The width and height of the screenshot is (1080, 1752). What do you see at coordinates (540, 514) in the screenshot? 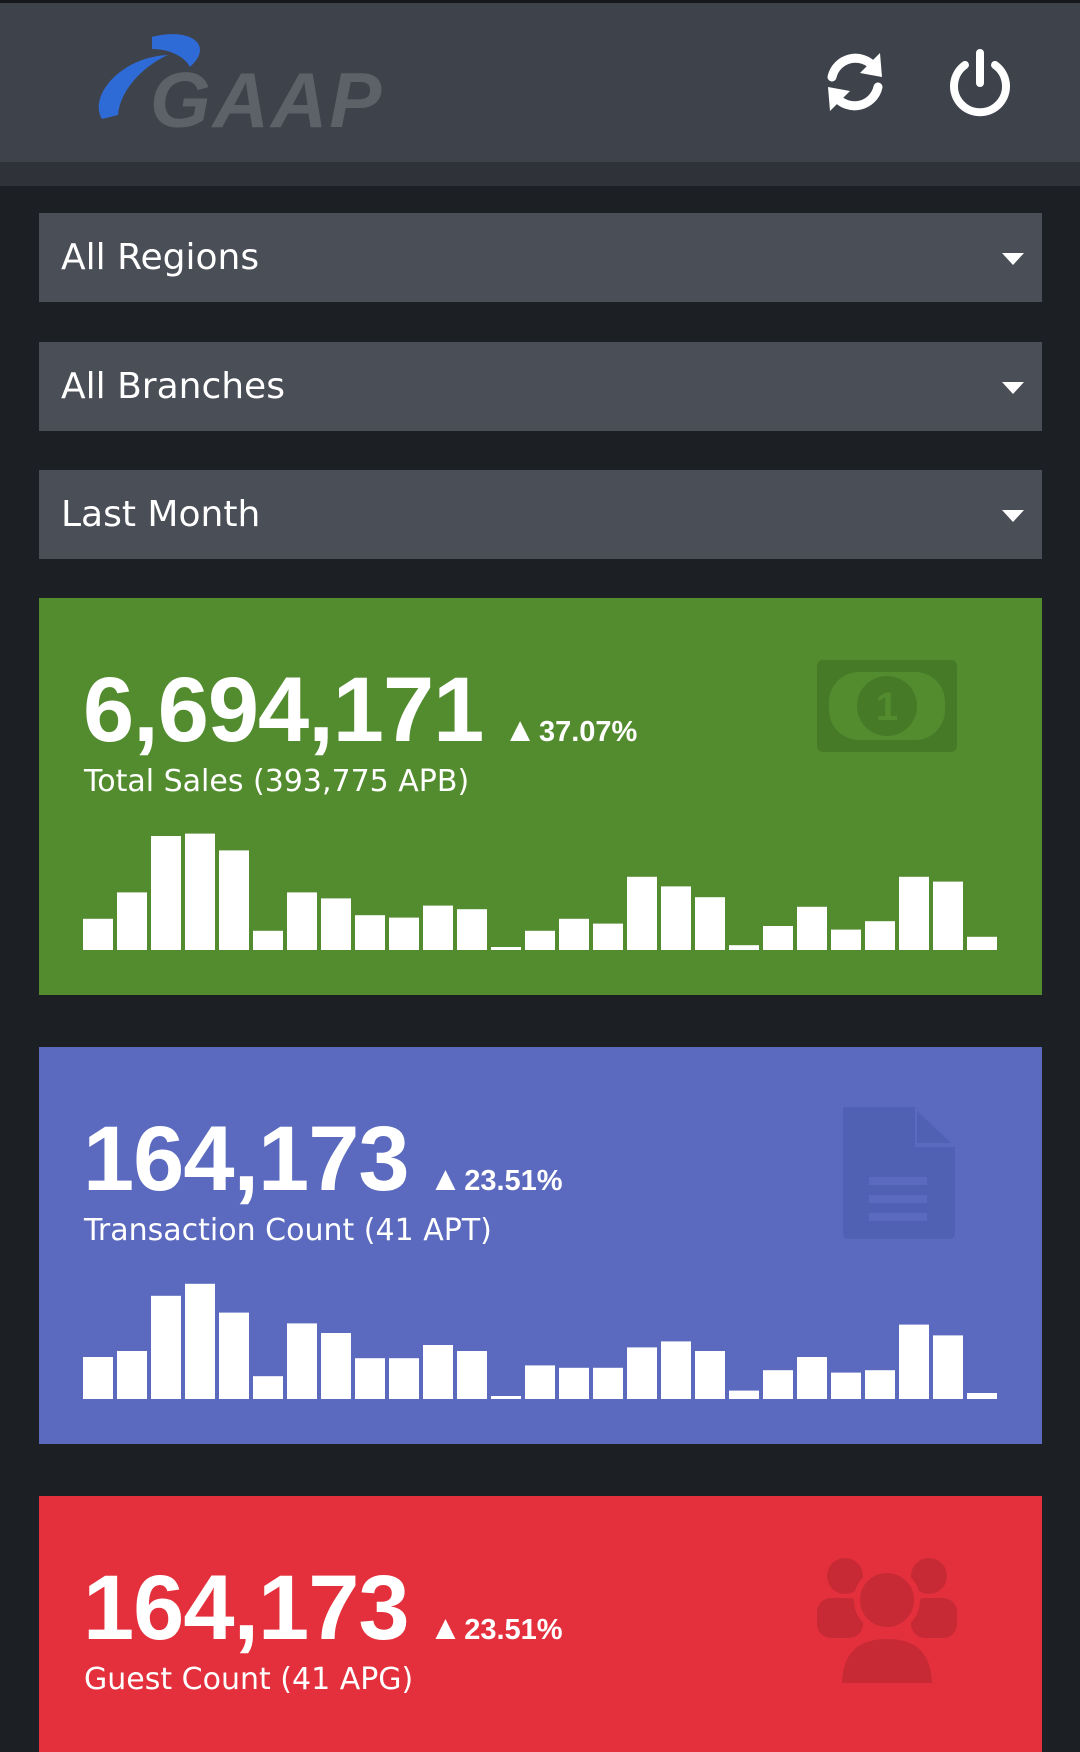
I see `period-select: Last Month` at bounding box center [540, 514].